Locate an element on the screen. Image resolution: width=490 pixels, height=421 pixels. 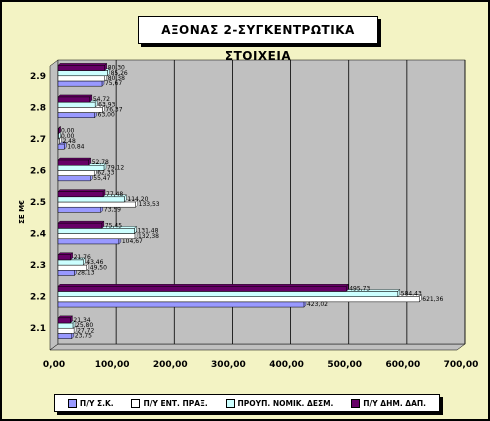
bar-value-label: 27,72 is located at coordinates (85, 330).